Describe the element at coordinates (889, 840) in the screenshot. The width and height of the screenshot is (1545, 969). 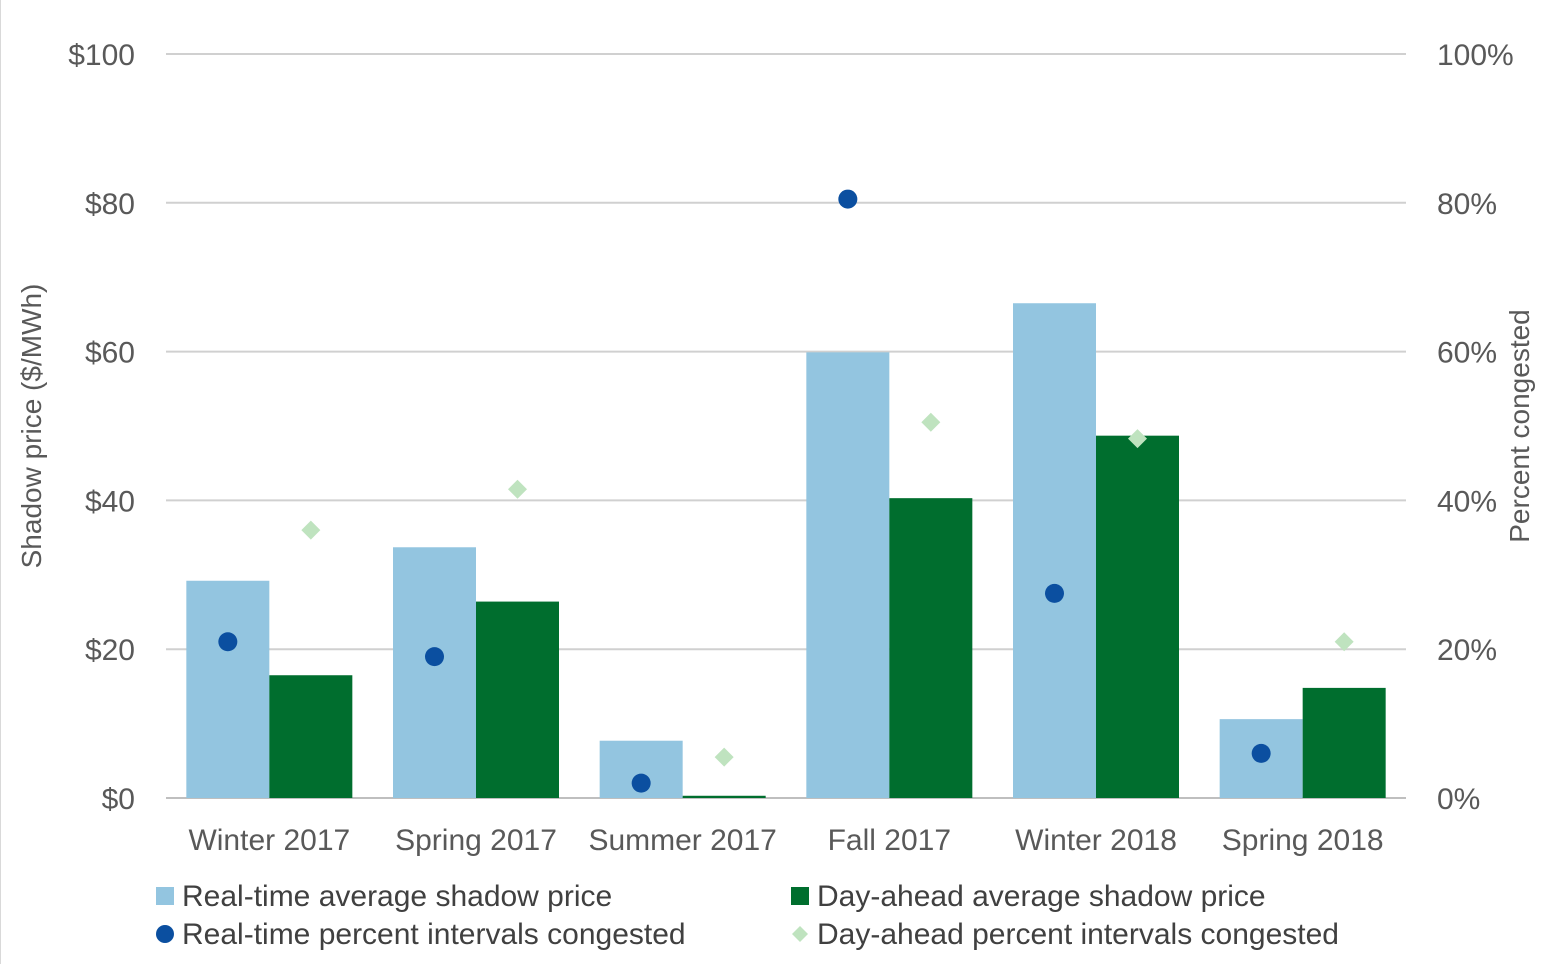
I see `x-tick-label: Fall 2017` at that location.